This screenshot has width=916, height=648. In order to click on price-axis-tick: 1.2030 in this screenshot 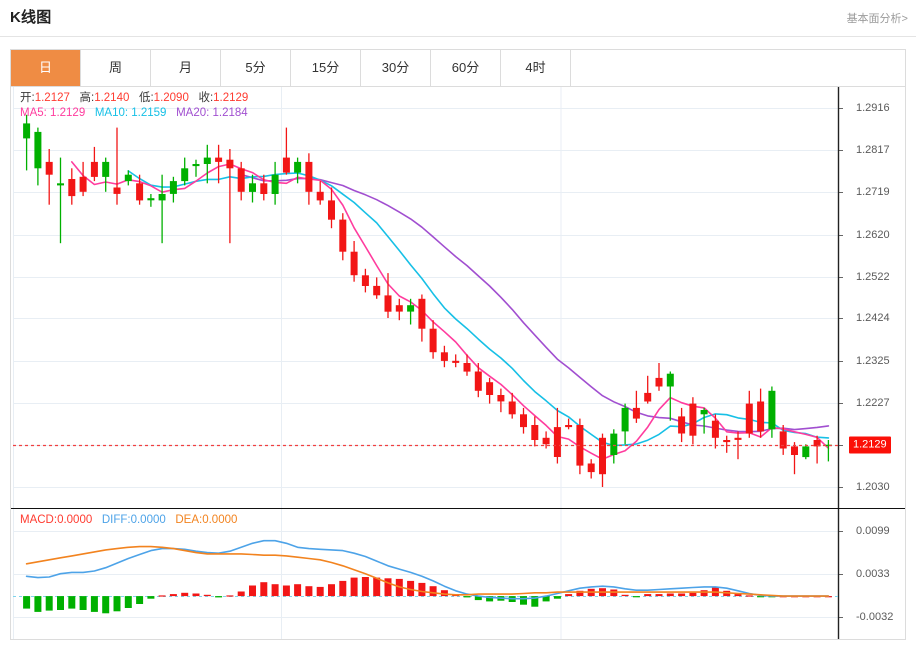, I will do `click(873, 487)`.